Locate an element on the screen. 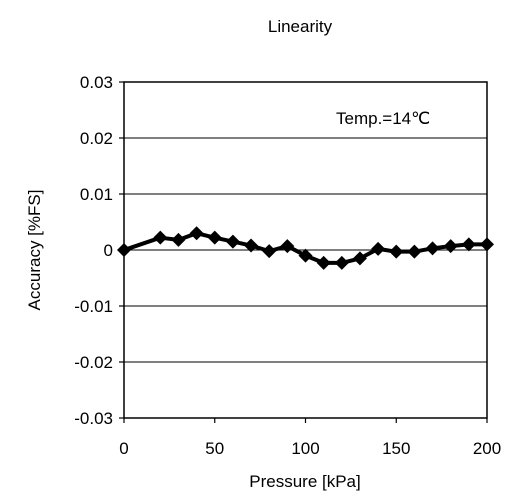  y-tick-label: 0.03 is located at coordinates (96, 82).